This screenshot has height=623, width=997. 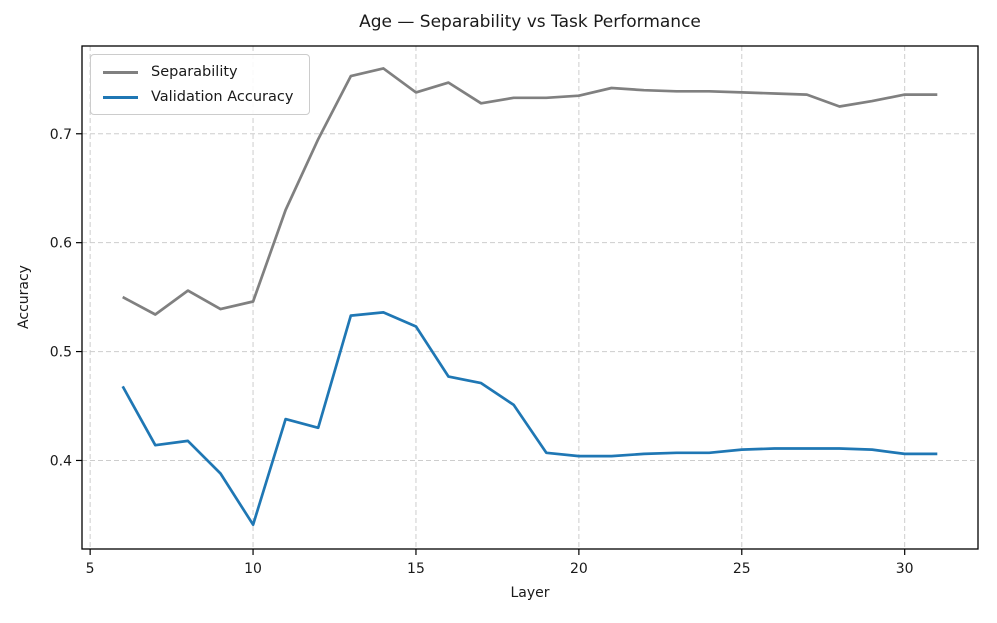 I want to click on x-axis-label: Layer, so click(x=530, y=593).